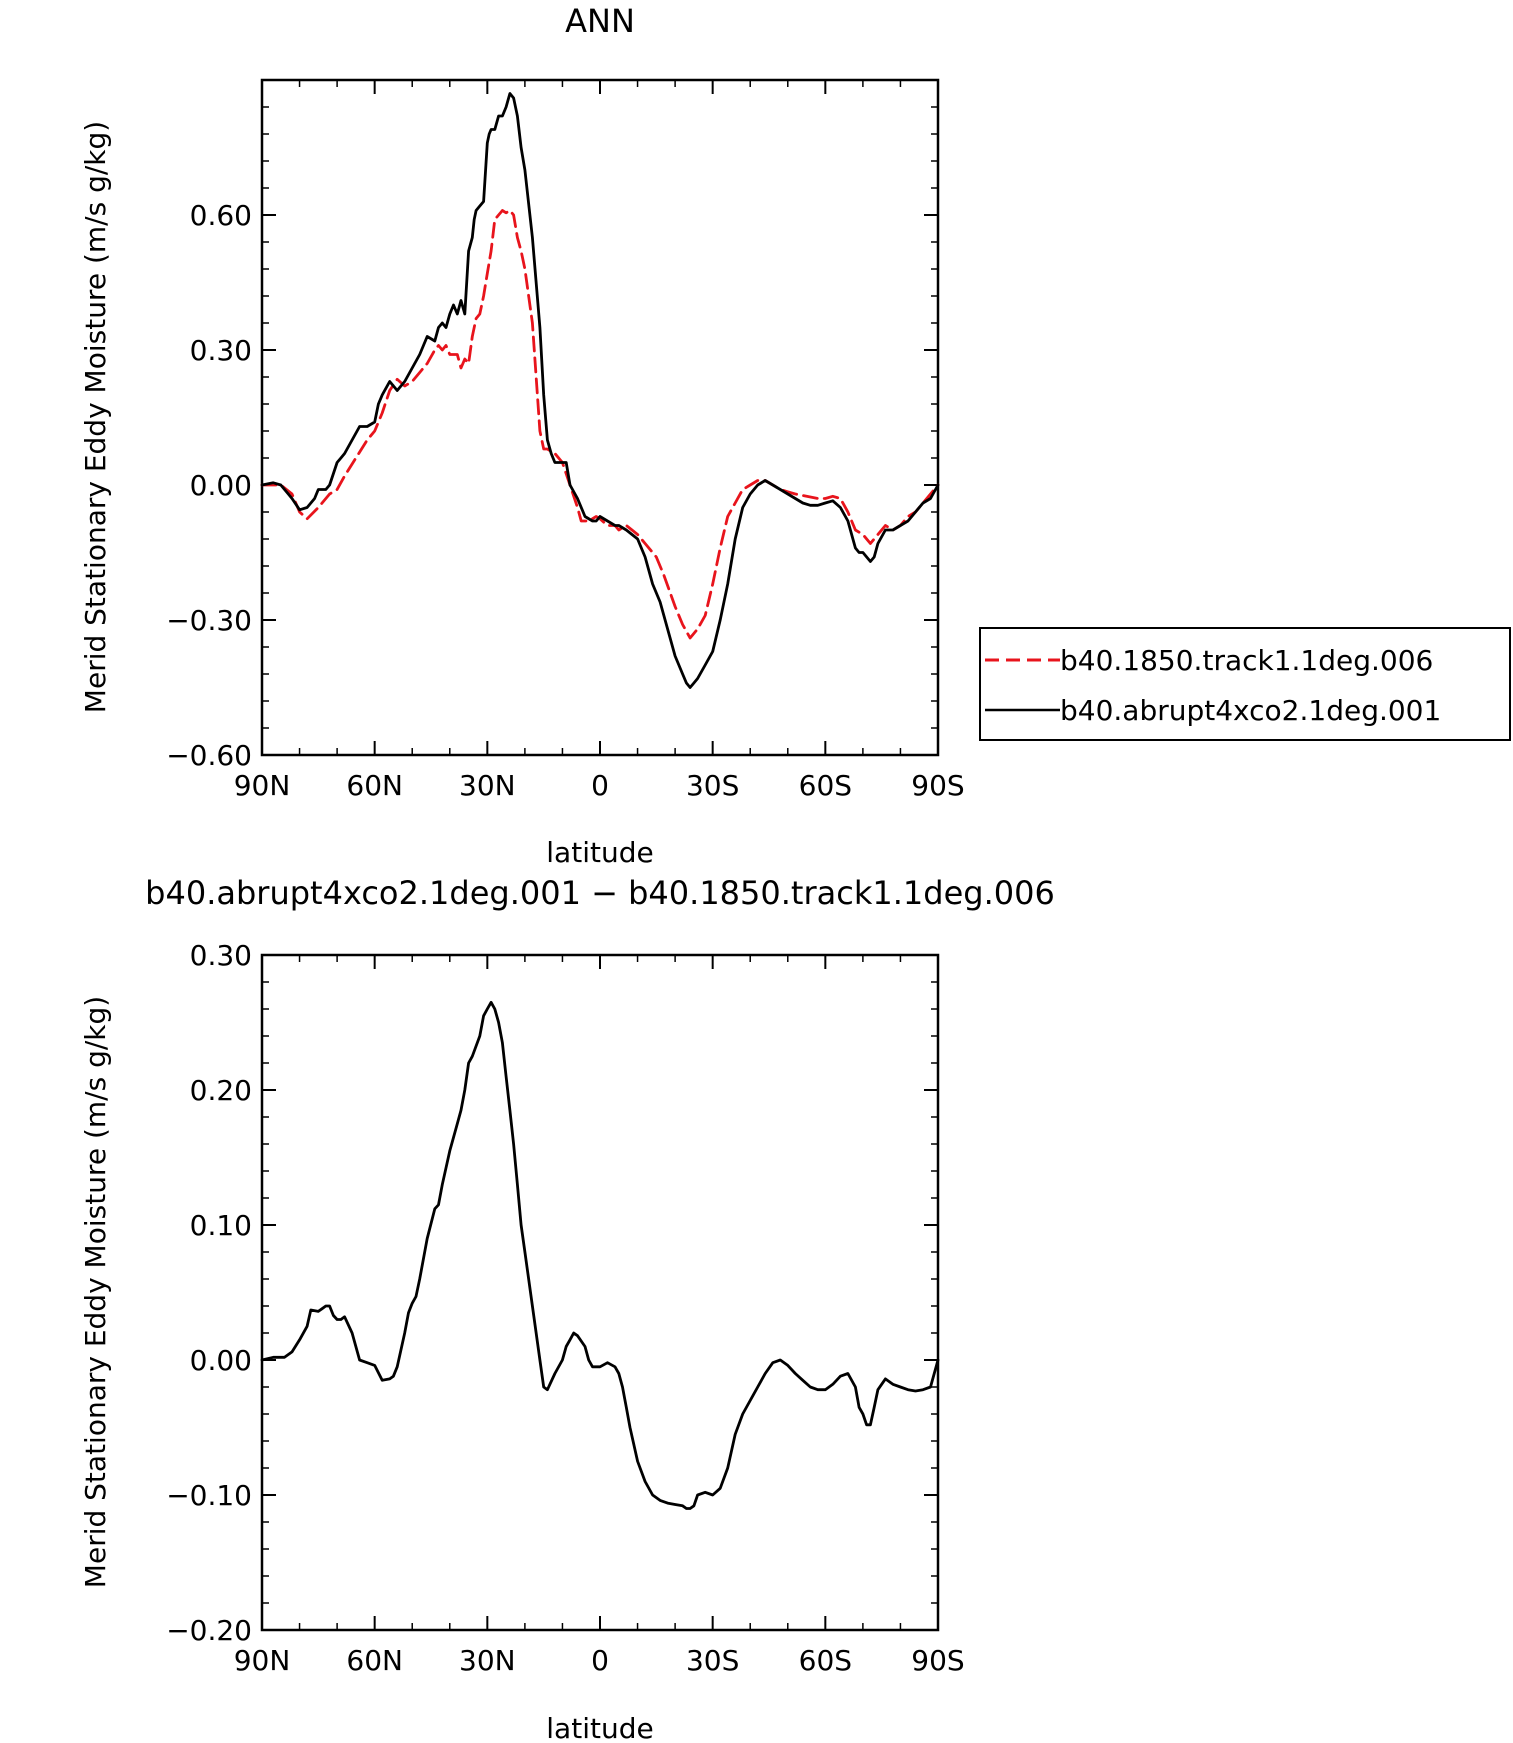 The height and width of the screenshot is (1743, 1513). I want to click on top-panel-x-tick-labels: 90N 60N 30N 0 30S 60S 90S, so click(599, 785).